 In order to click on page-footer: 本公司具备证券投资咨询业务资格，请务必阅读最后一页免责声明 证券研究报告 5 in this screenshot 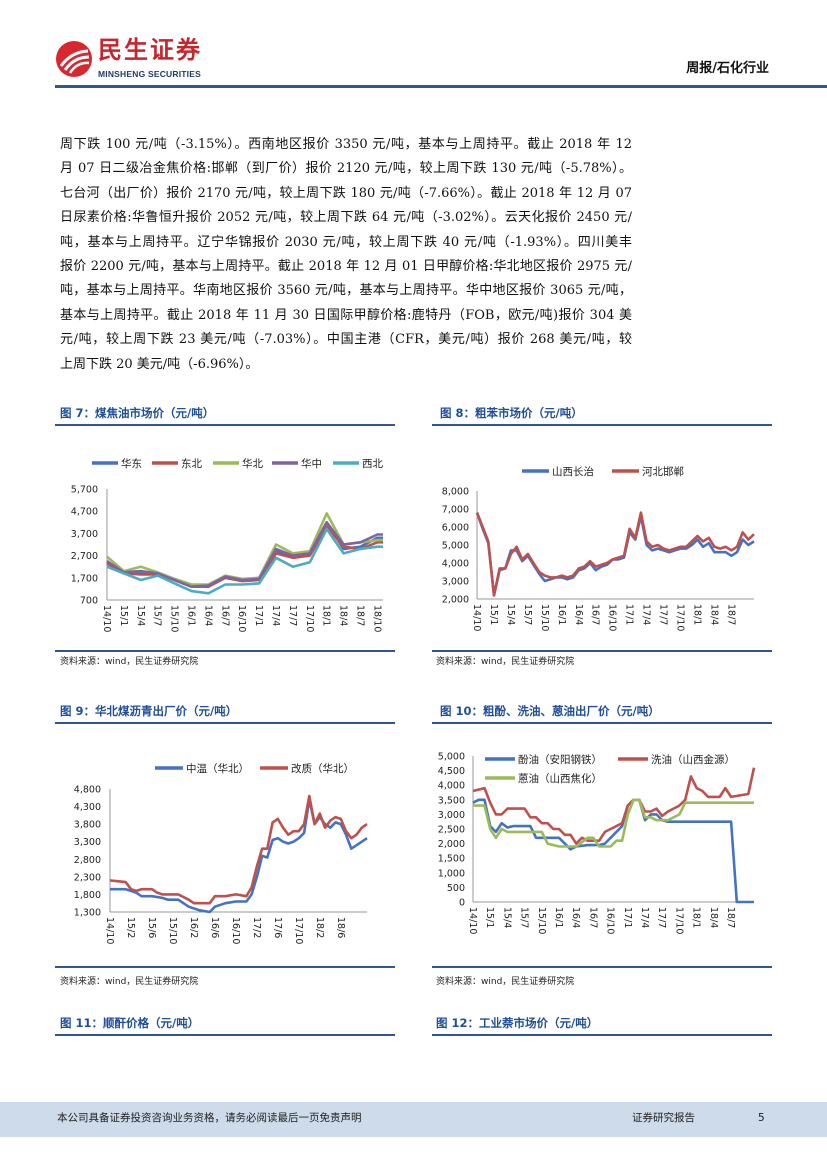, I will do `click(413, 1119)`.